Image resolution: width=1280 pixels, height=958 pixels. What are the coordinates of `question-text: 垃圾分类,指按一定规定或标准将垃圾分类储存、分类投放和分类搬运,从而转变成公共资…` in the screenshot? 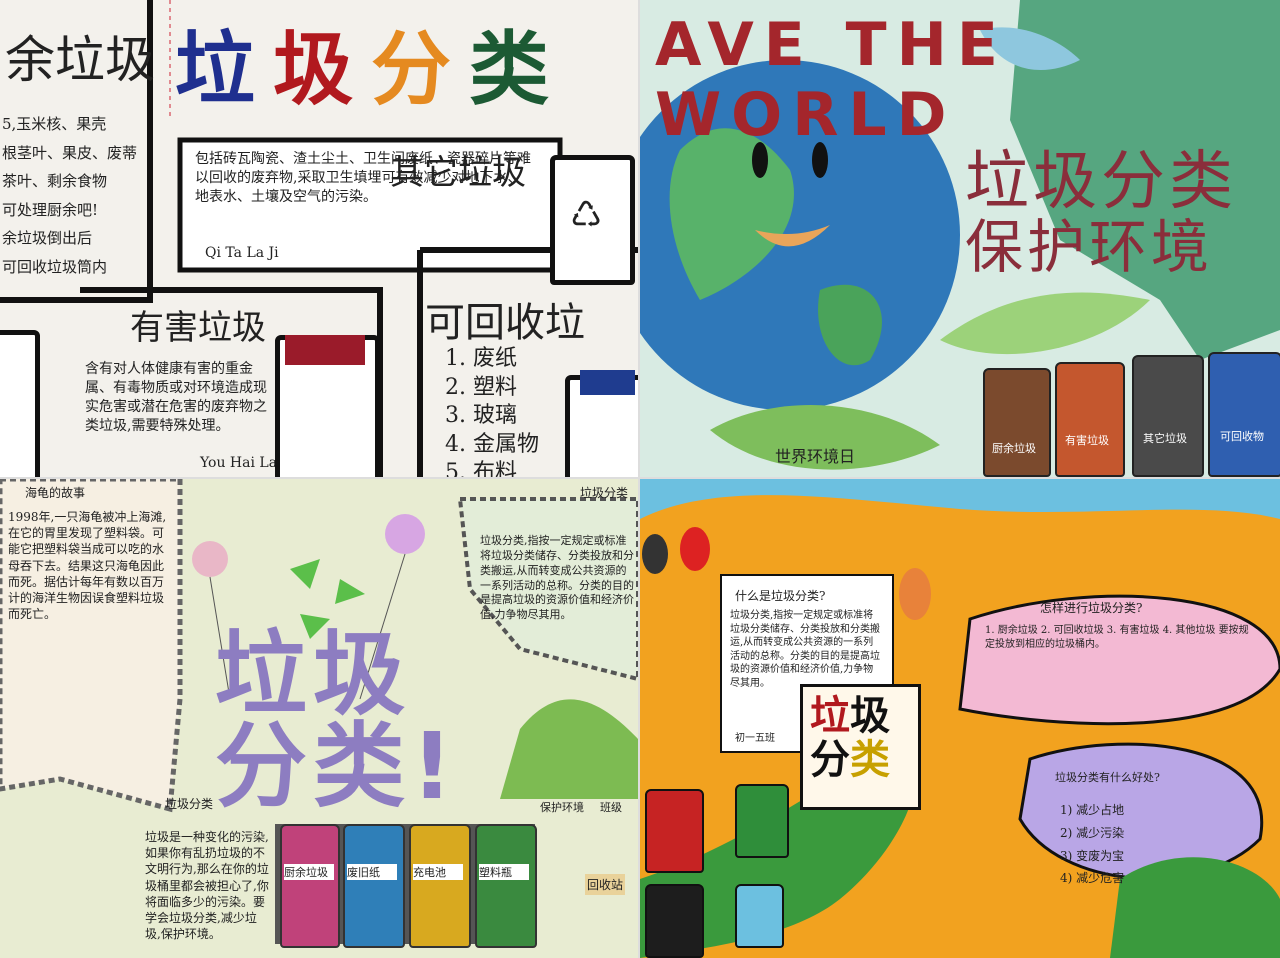 It's located at (805, 649).